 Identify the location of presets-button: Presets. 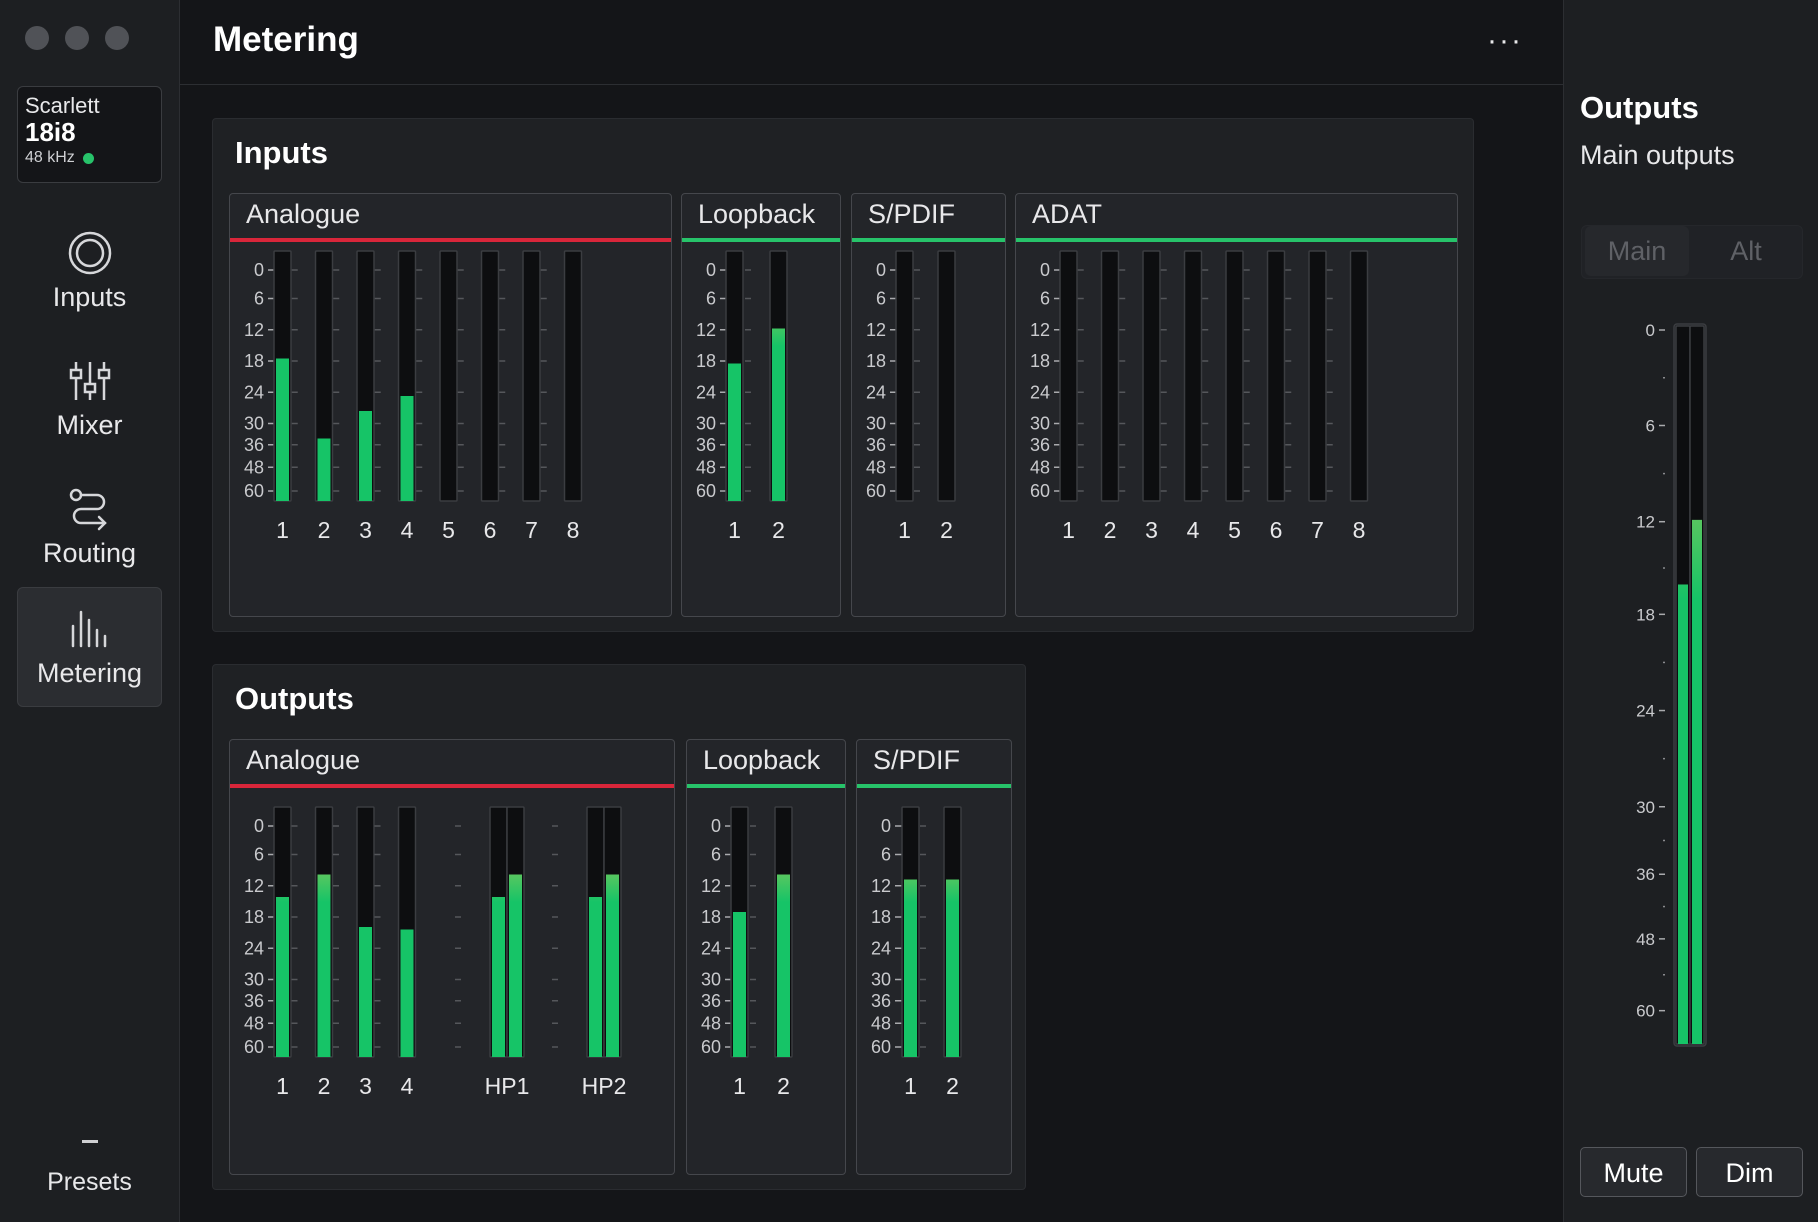
(89, 1158).